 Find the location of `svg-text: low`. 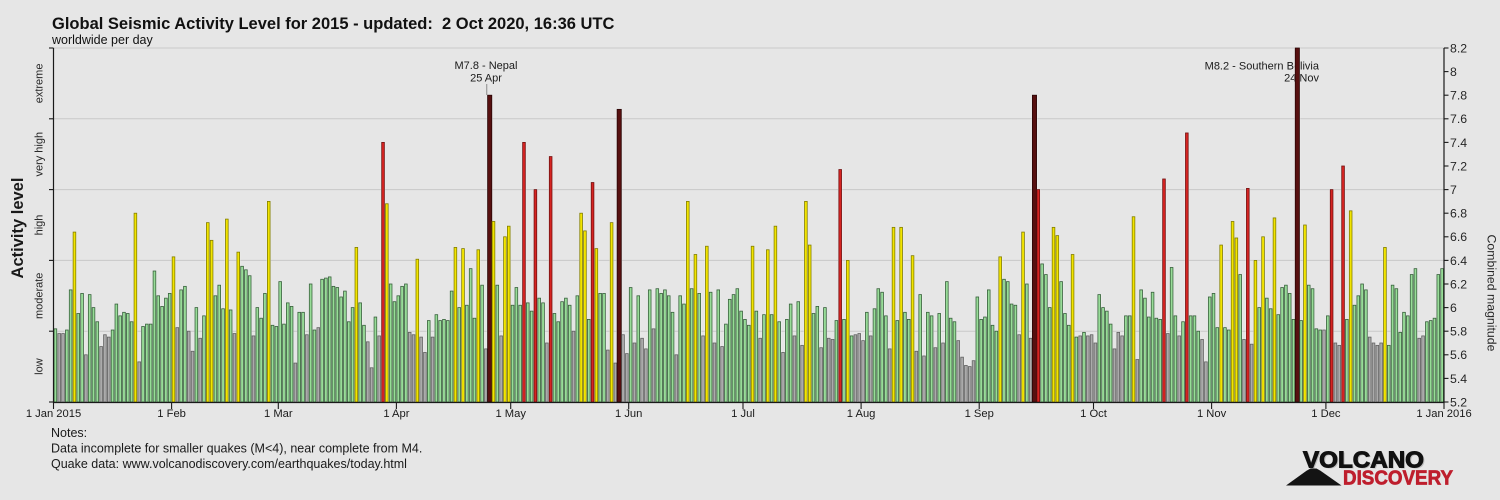

svg-text: low is located at coordinates (40, 366).